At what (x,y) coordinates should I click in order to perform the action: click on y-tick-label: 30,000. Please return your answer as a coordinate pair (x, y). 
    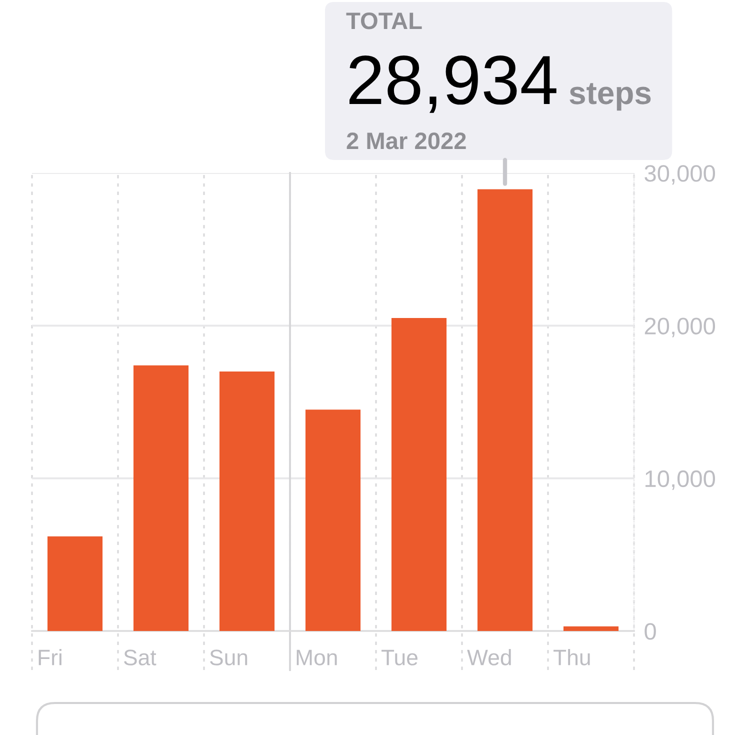
    Looking at the image, I should click on (680, 175).